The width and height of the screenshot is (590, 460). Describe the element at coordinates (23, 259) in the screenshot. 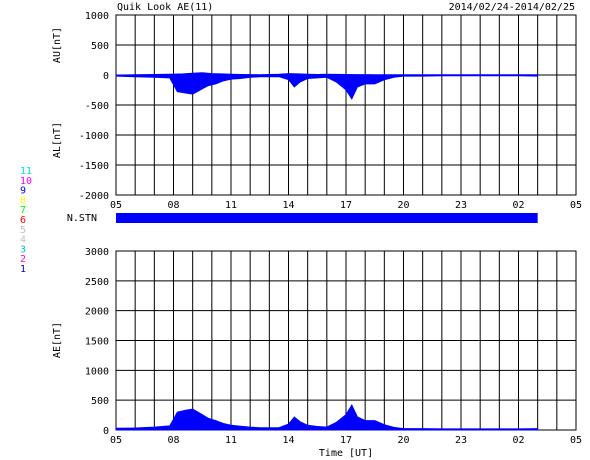

I see `station-legend-item: 2` at that location.